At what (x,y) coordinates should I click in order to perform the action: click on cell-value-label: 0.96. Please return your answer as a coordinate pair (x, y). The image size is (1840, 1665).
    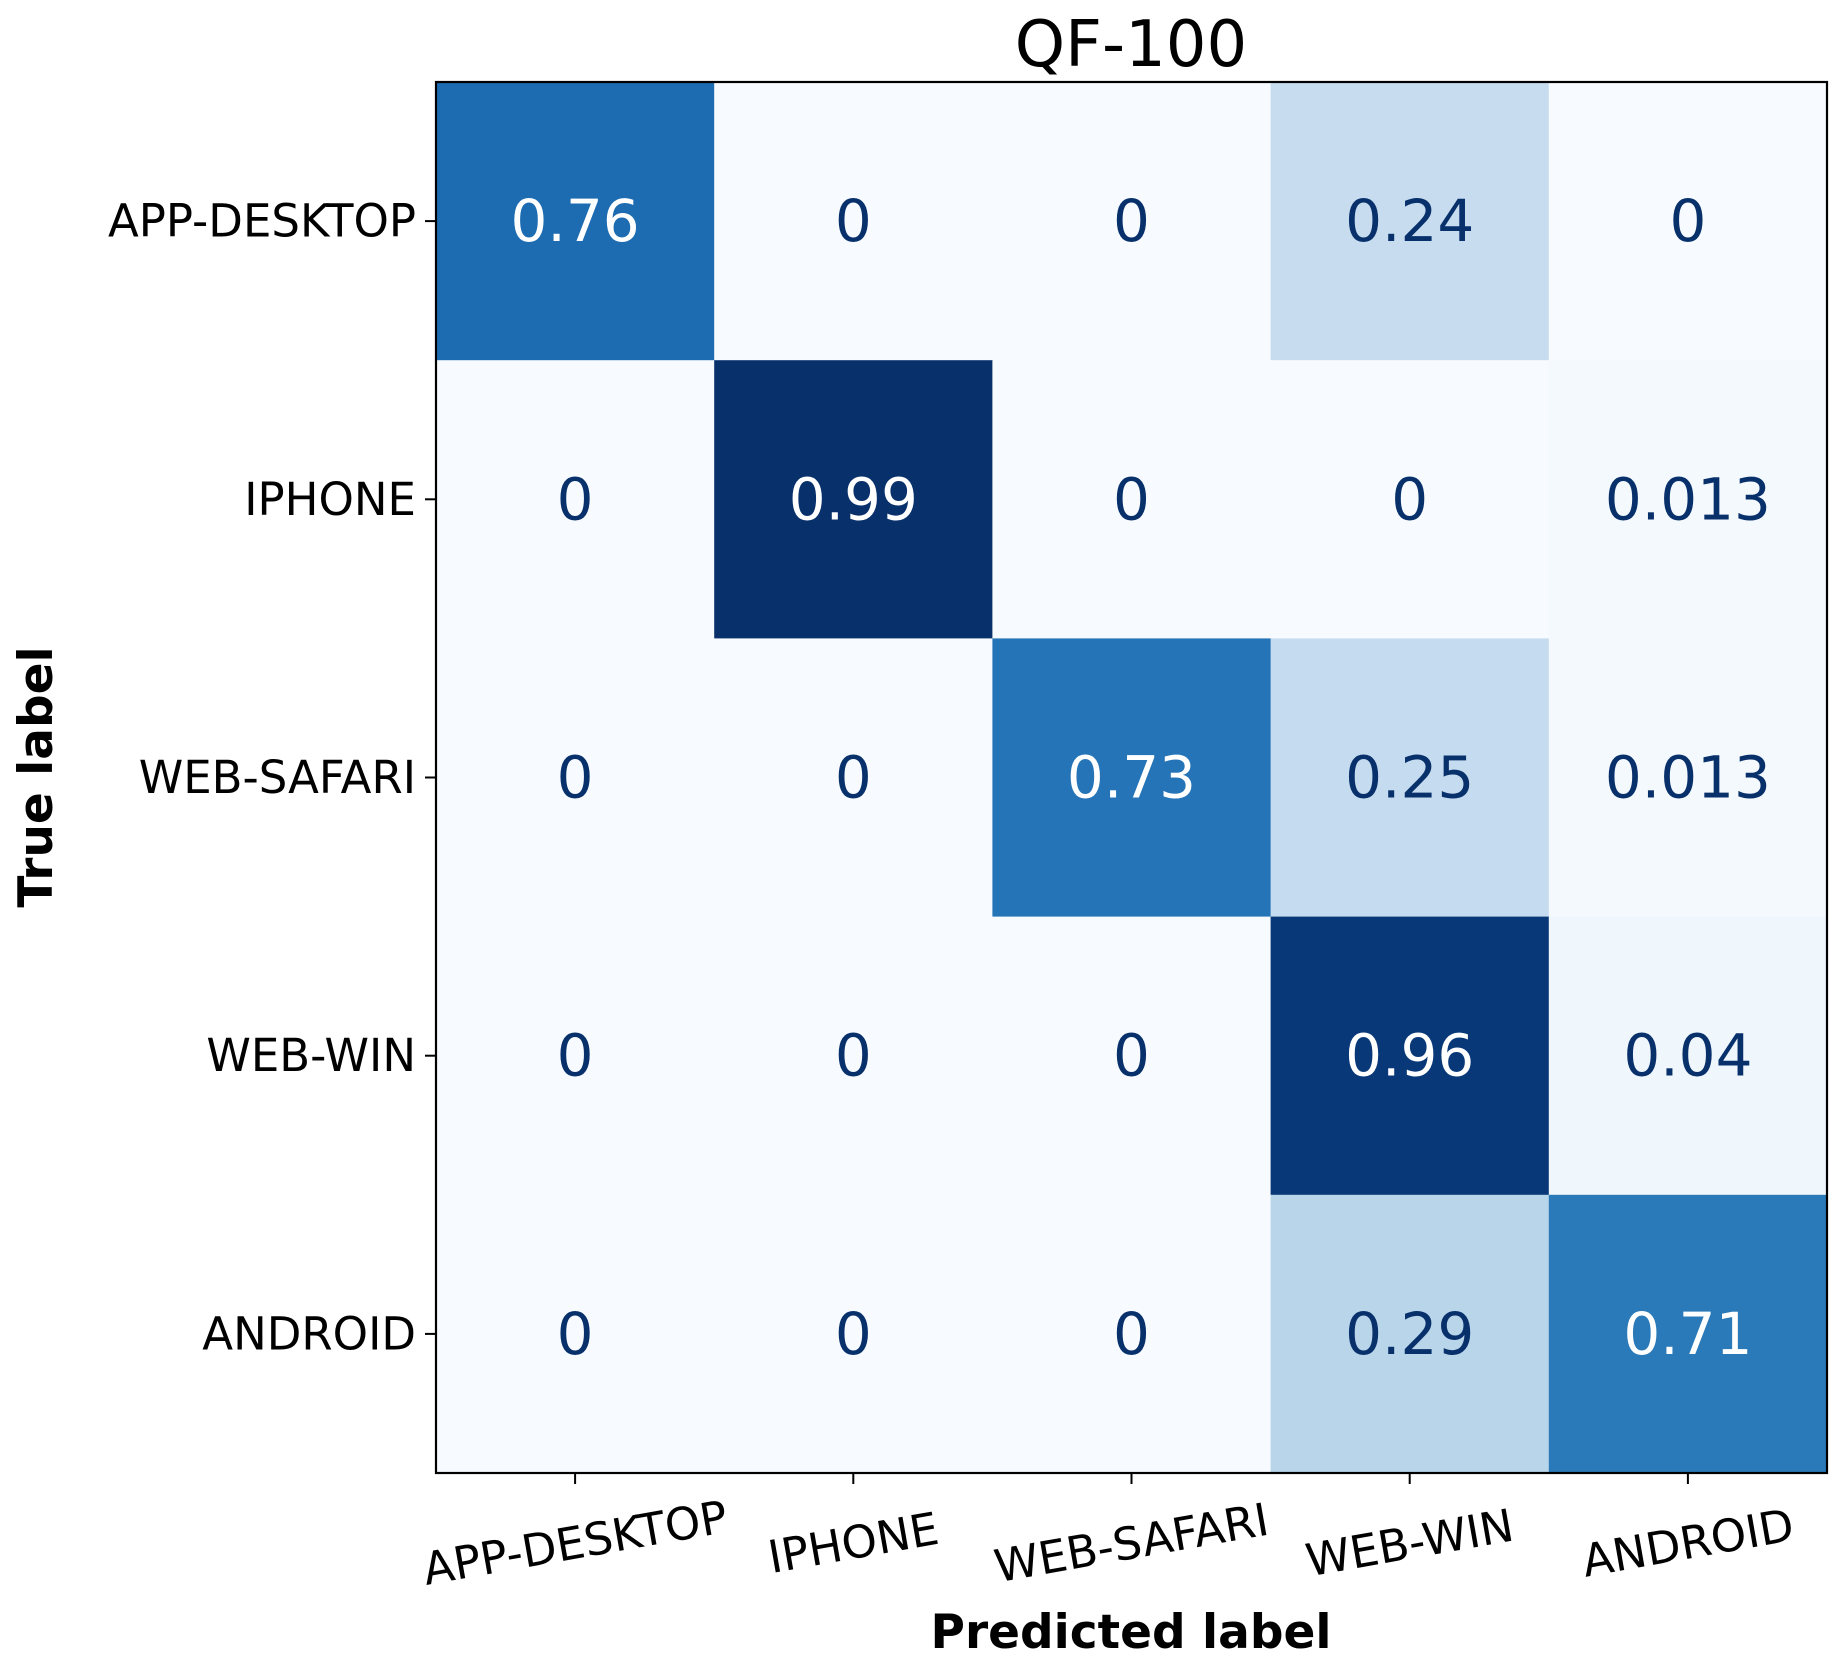
    Looking at the image, I should click on (1409, 1056).